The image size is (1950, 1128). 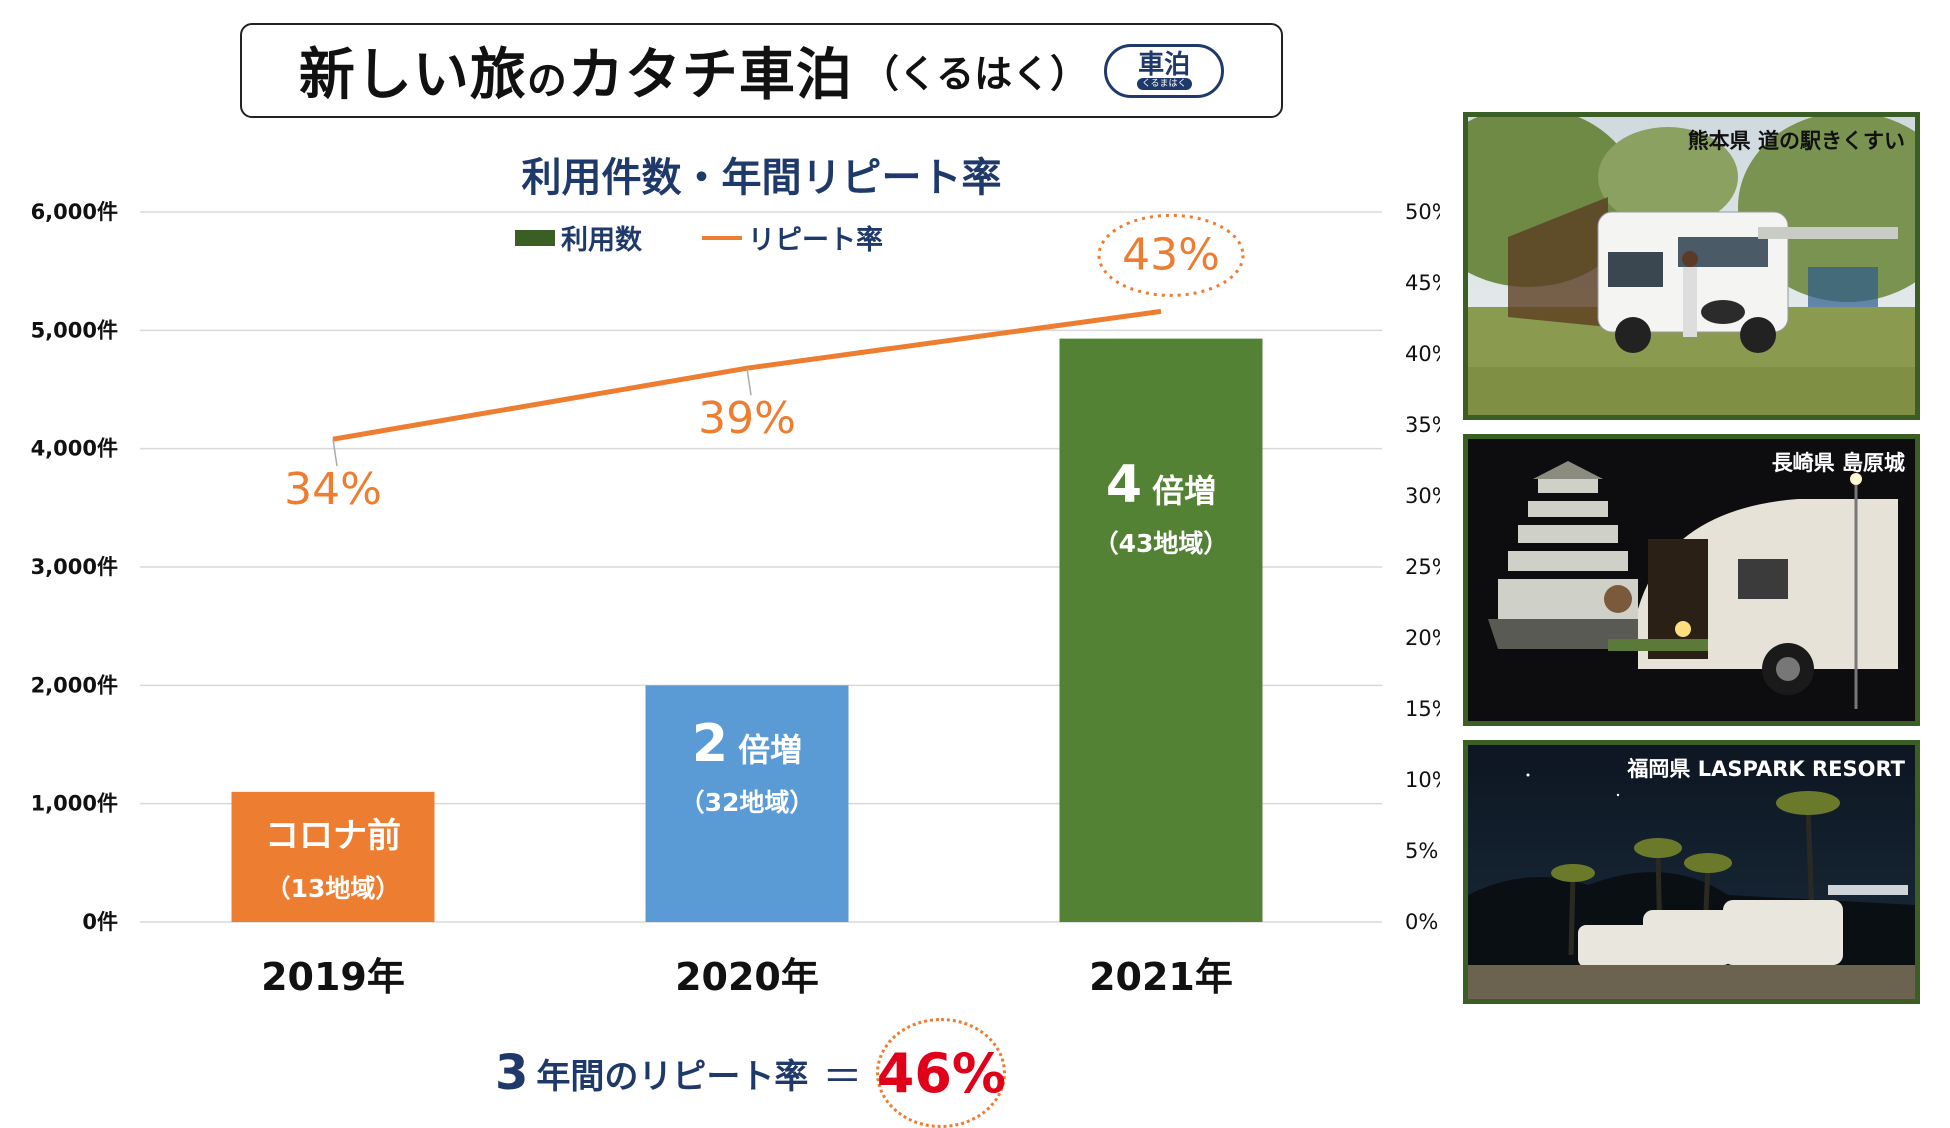 I want to click on x-tick-label: 2019年, so click(x=333, y=977).